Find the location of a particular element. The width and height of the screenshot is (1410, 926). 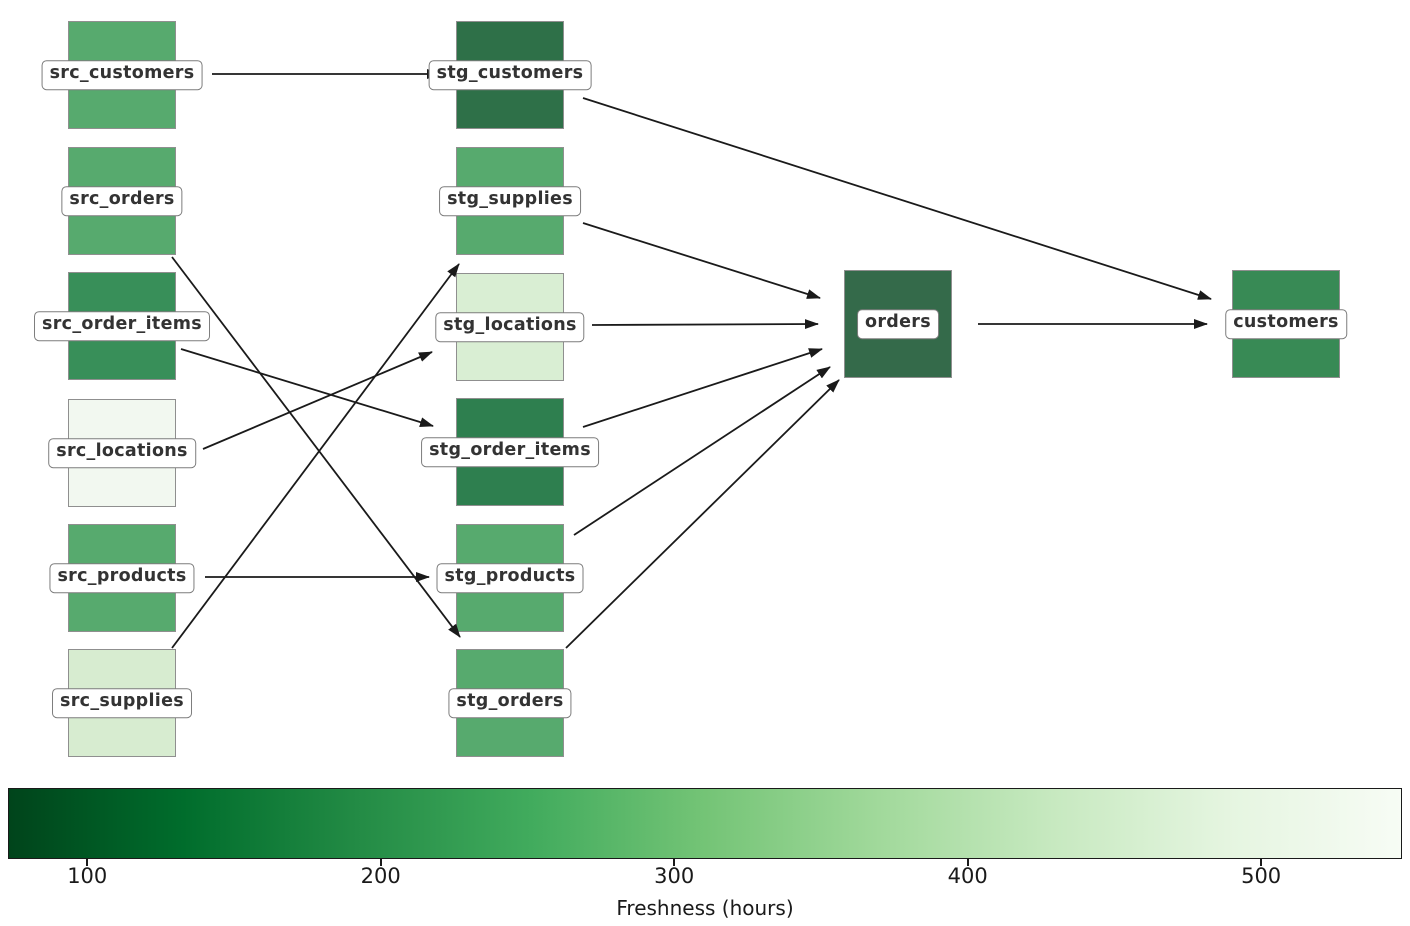

colorbar-ticklabel-200: 200 is located at coordinates (380, 876).